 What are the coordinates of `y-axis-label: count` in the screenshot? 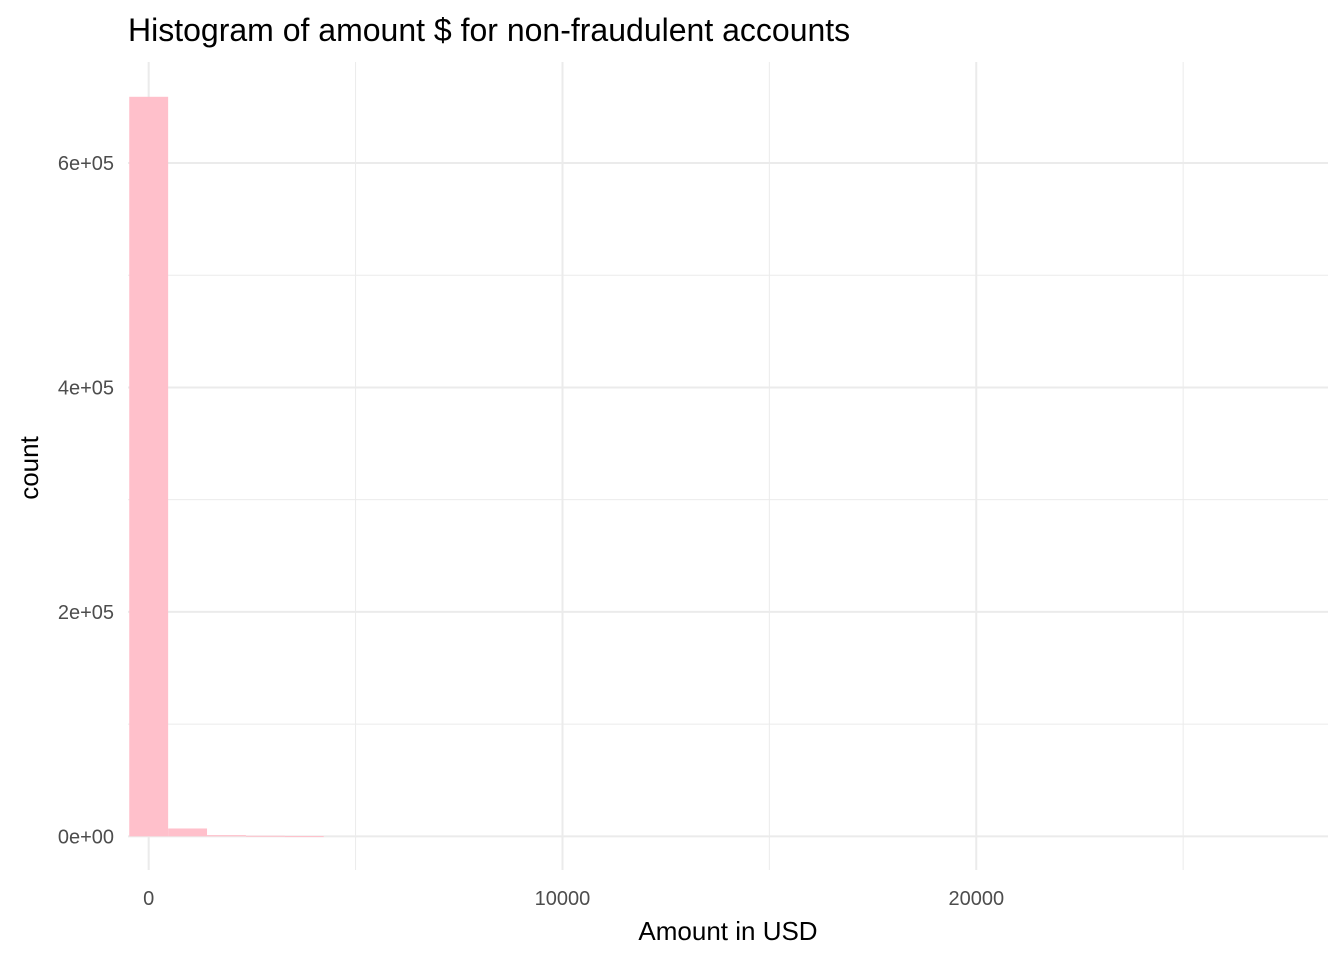 It's located at (29, 467).